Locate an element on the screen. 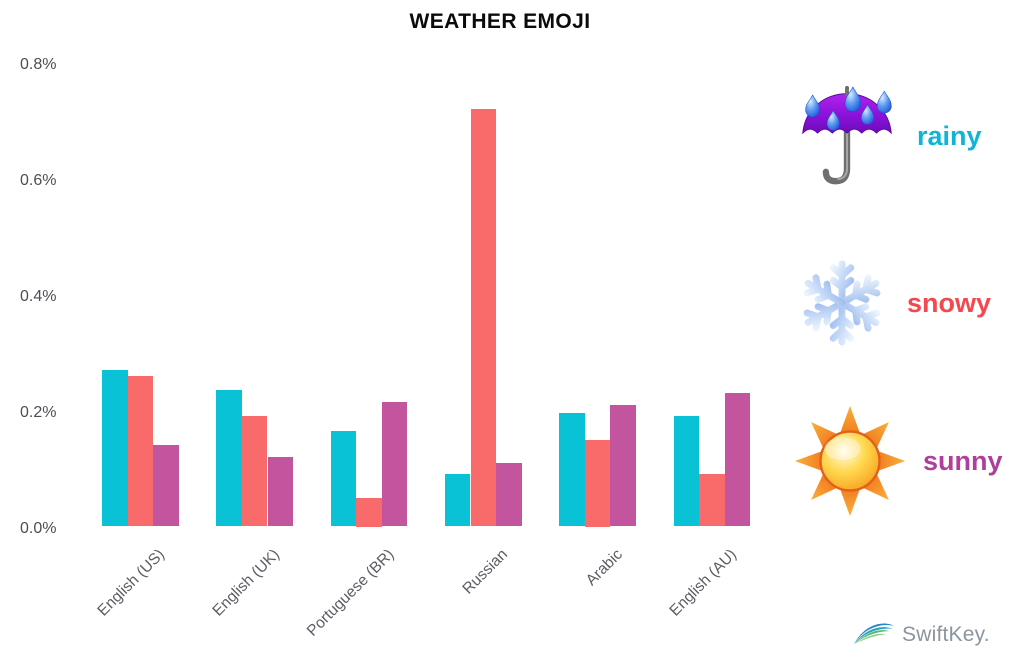 The height and width of the screenshot is (665, 1024). bar-snowy-english-us is located at coordinates (140, 451).